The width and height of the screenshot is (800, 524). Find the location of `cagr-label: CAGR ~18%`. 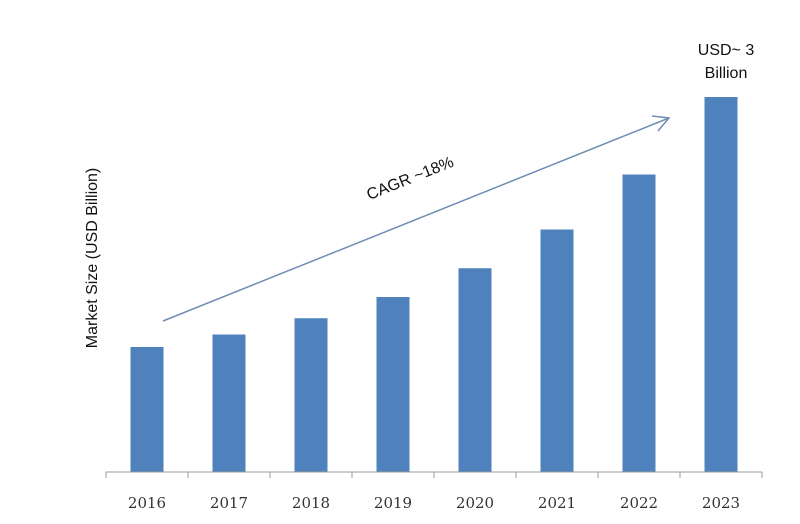

cagr-label: CAGR ~18% is located at coordinates (410, 179).